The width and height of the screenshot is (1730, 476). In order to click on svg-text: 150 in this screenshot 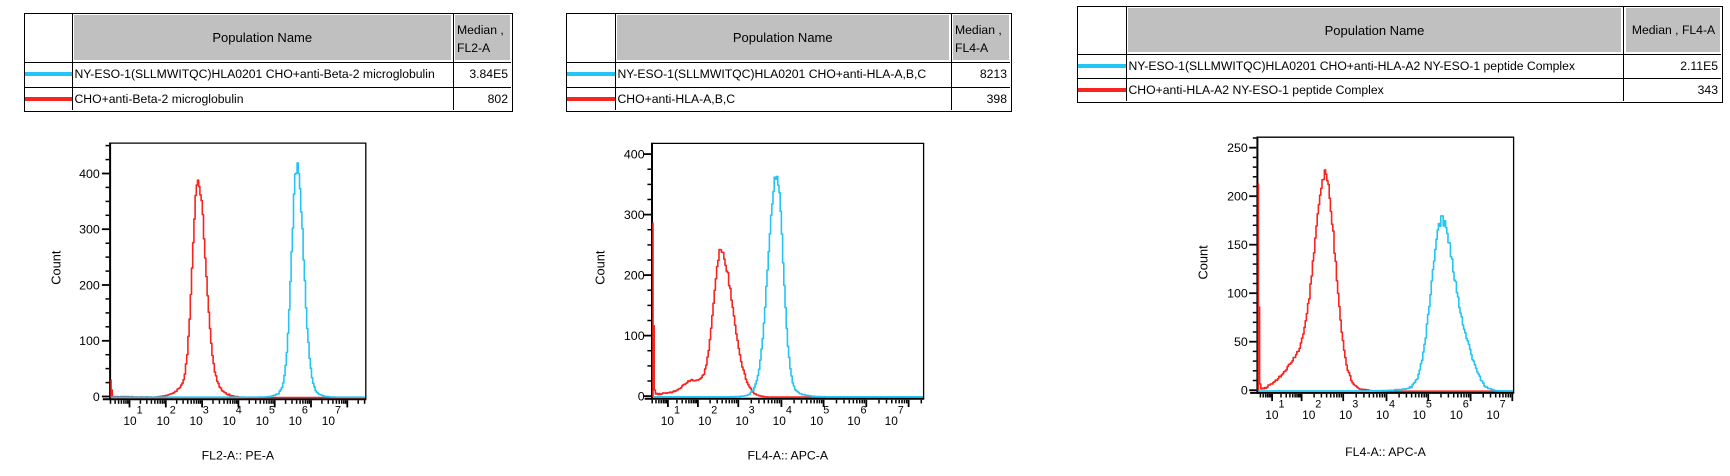, I will do `click(1237, 245)`.